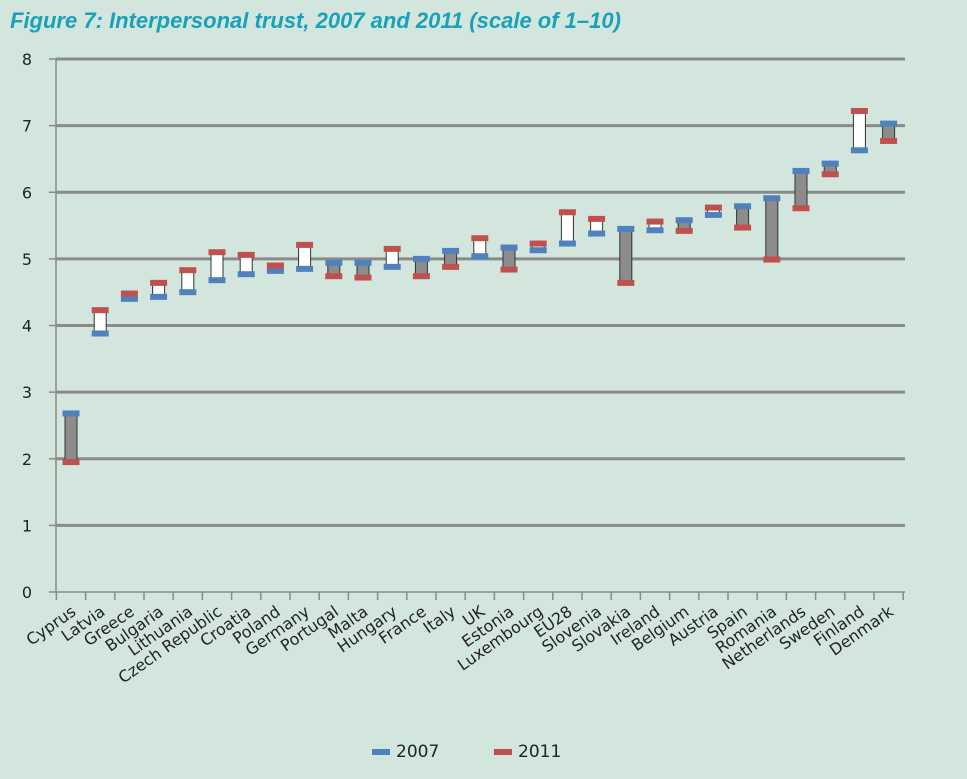  What do you see at coordinates (483, 754) in the screenshot?
I see `legend: 2007 2011` at bounding box center [483, 754].